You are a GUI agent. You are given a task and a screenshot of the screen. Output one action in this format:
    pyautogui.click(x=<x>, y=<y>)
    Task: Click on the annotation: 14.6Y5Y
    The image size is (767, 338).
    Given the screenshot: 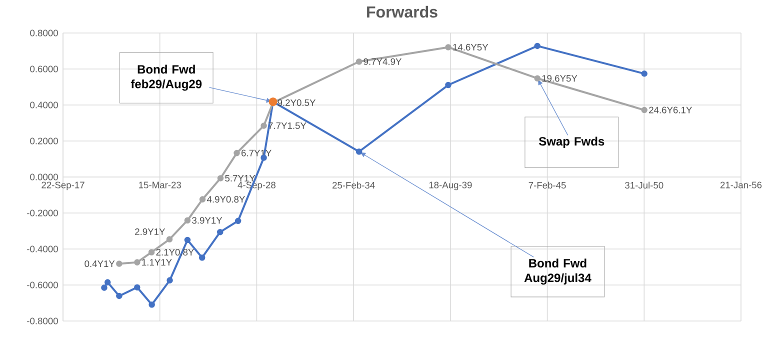 What is the action you would take?
    pyautogui.click(x=470, y=47)
    